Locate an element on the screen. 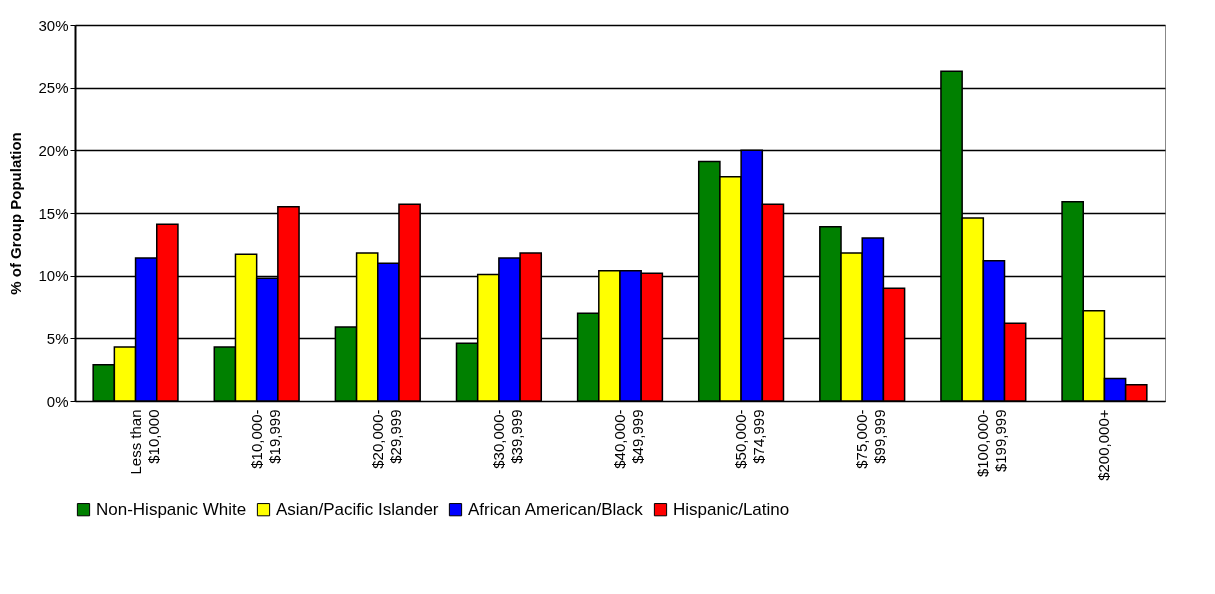 The image size is (1215, 594). x-tick-label: $200,000+ is located at coordinates (1104, 445).